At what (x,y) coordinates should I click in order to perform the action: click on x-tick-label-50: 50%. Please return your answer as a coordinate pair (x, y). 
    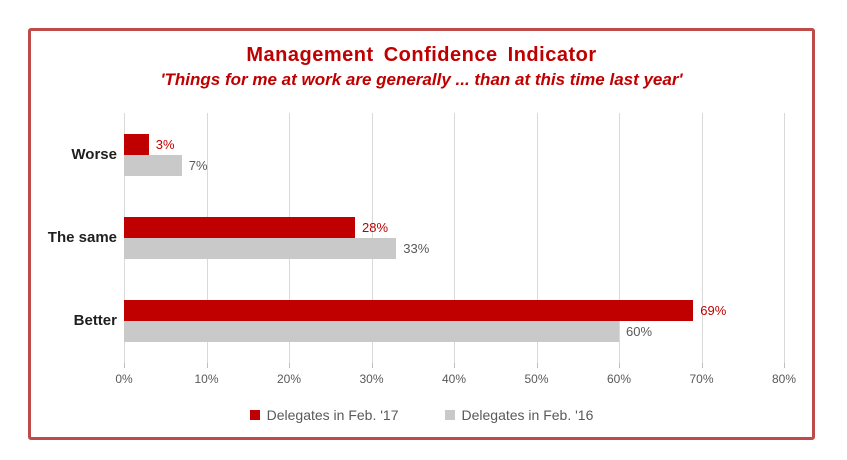
    Looking at the image, I should click on (536, 379).